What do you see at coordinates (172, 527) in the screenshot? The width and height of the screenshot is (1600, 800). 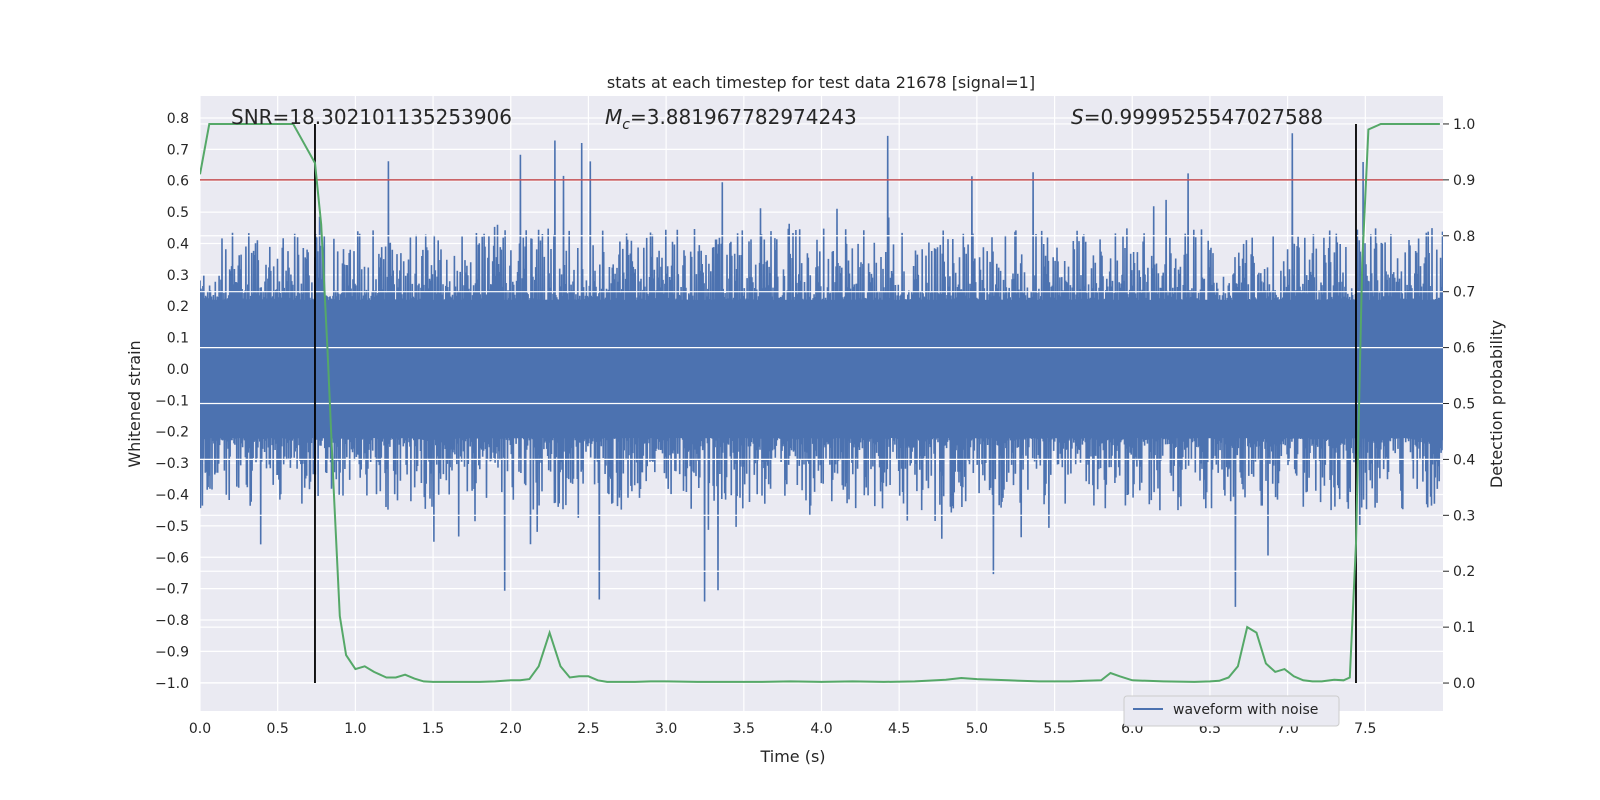 I see `y-tick-label: −0.5` at bounding box center [172, 527].